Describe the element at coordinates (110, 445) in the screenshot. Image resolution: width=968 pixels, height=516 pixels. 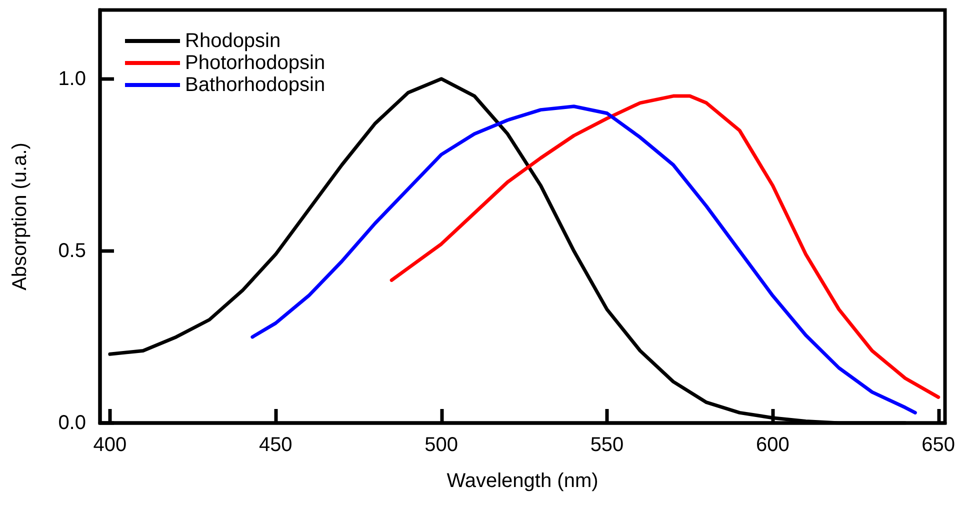
I see `x-tick-label: 400` at that location.